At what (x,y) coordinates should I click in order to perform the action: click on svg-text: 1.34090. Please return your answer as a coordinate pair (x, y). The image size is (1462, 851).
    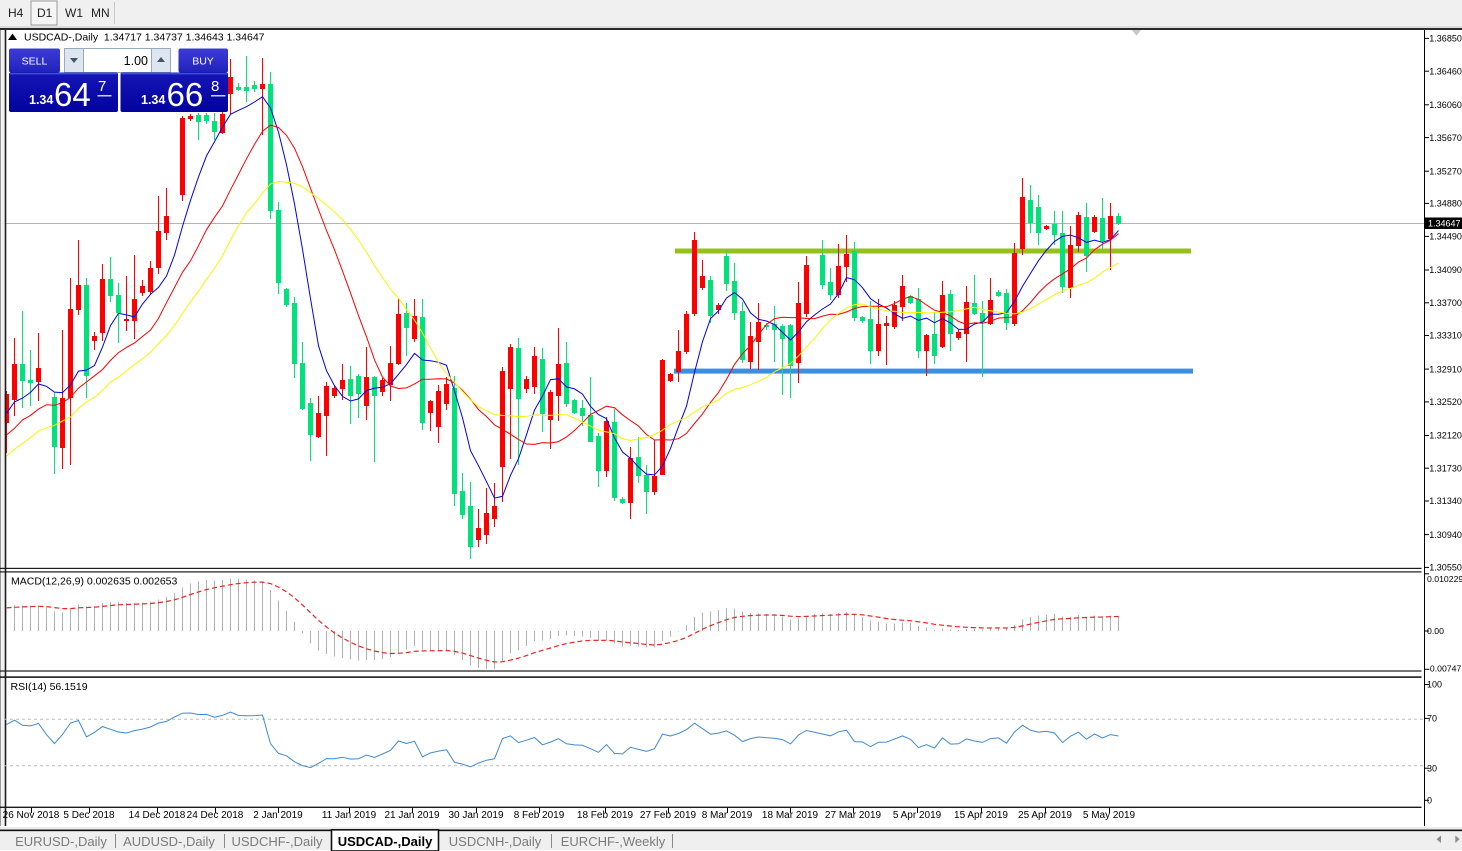
    Looking at the image, I should click on (1445, 270).